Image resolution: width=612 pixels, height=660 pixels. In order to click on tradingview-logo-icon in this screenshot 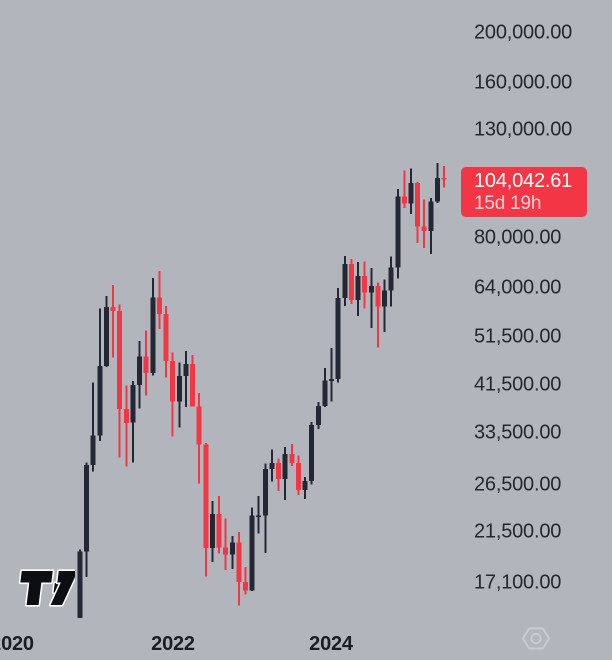, I will do `click(49, 588)`.